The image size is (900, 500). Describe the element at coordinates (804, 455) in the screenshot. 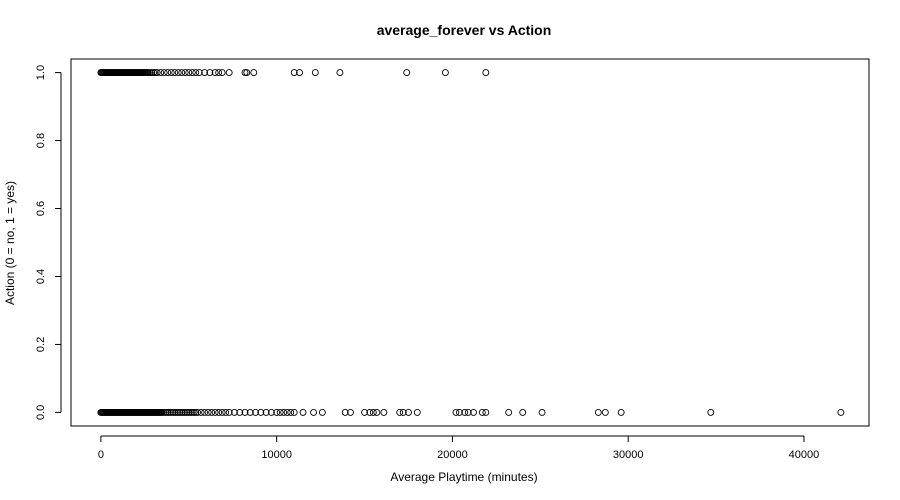

I see `x-tick-label: 40000` at that location.